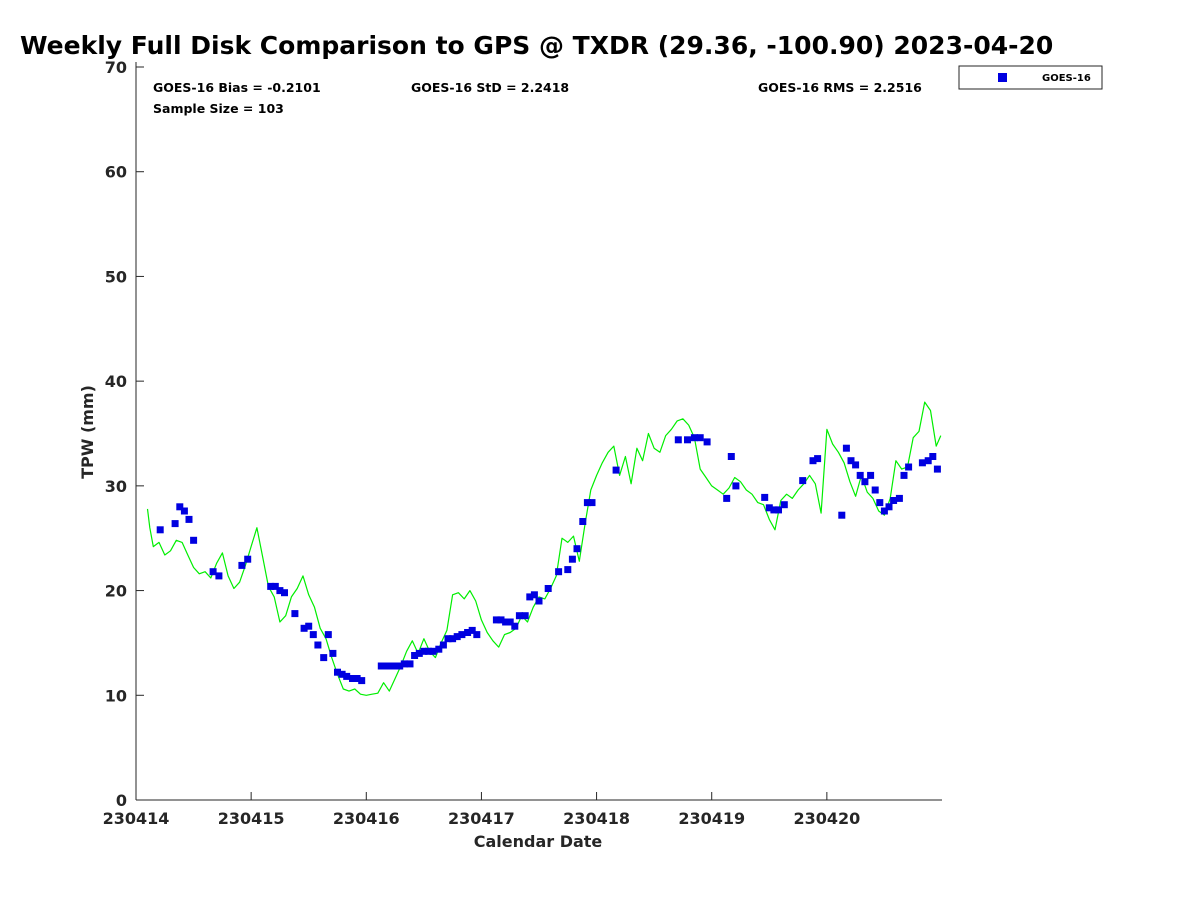  I want to click on legend-box, so click(1030, 77).